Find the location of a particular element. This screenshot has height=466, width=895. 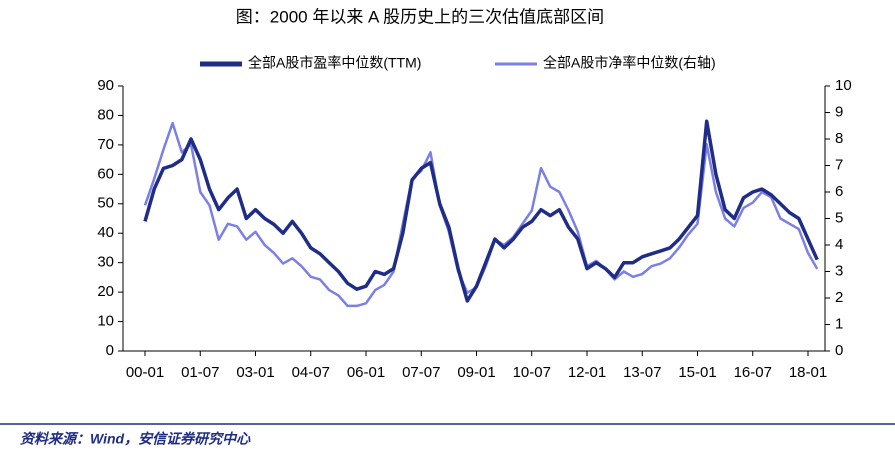

x-tick-label: 18-01 is located at coordinates (808, 372).